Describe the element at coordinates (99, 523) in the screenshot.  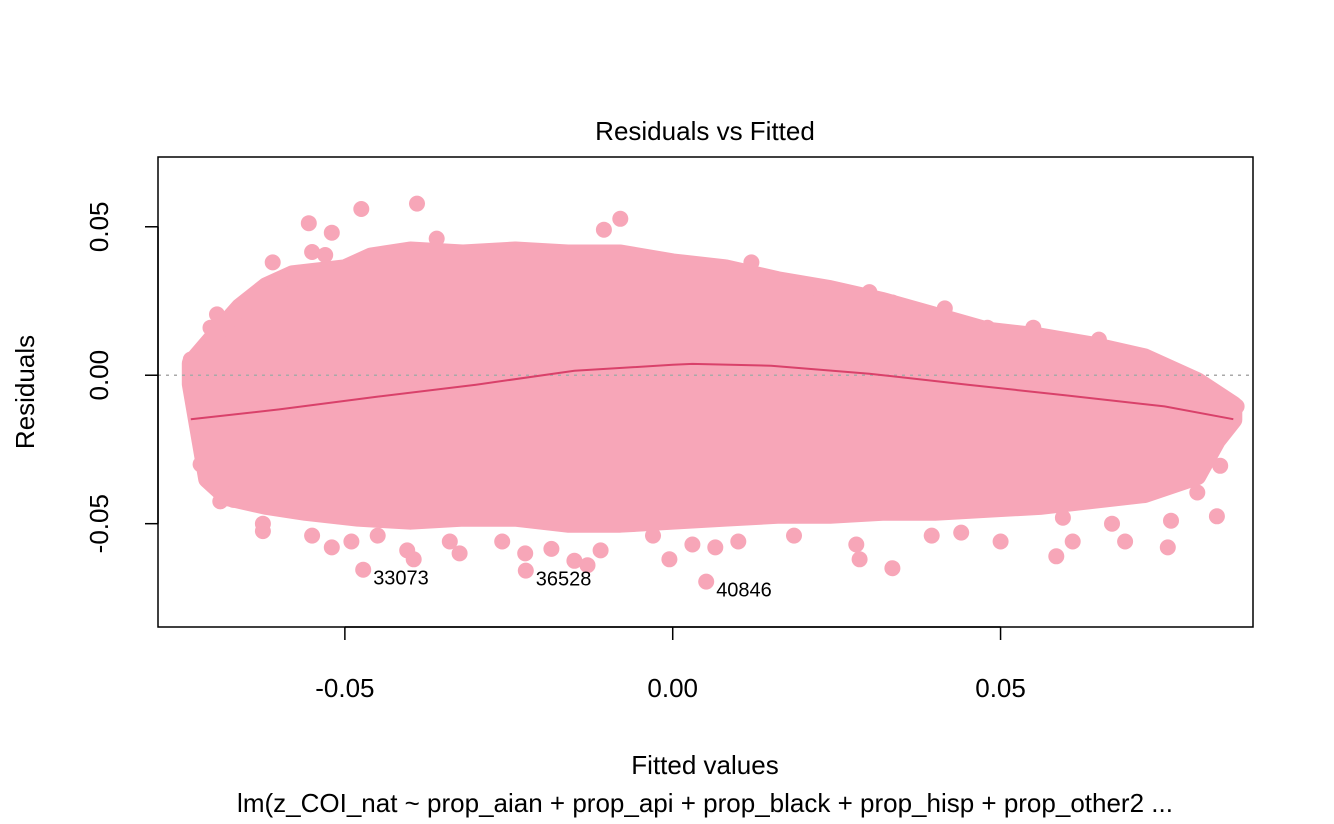
I see `y-tick-label: -0.05` at that location.